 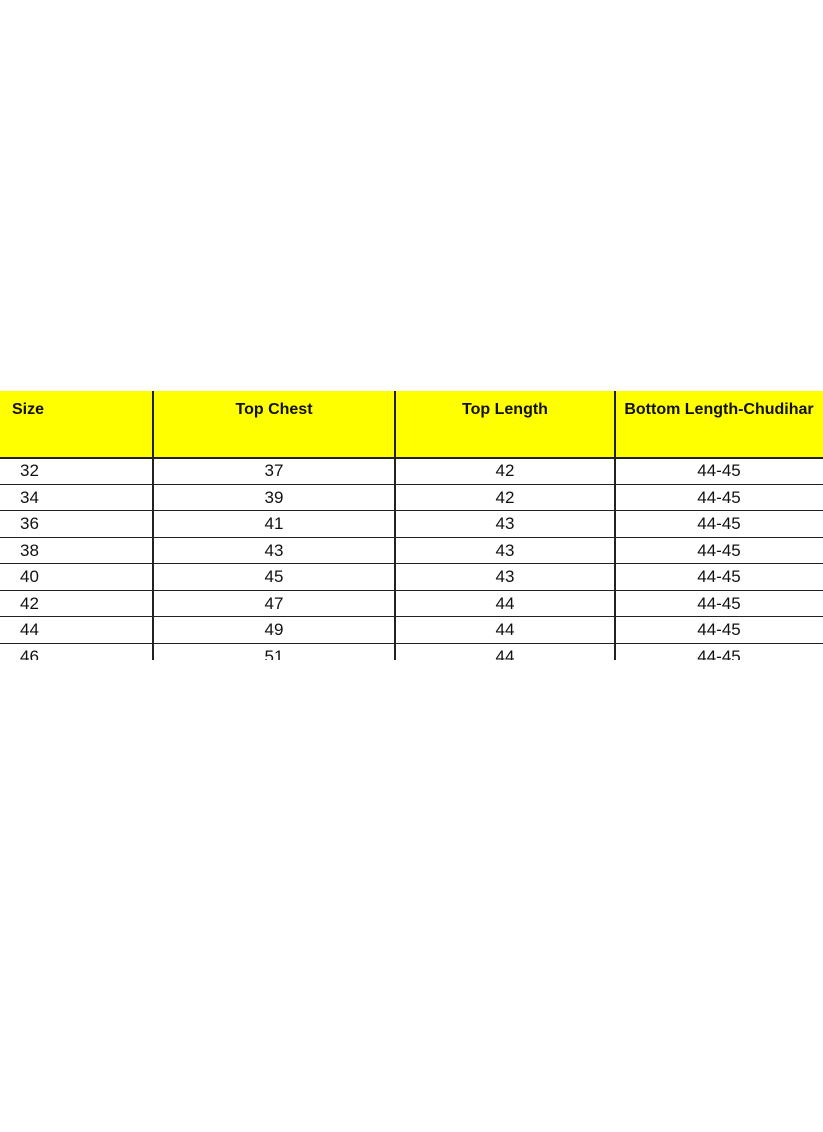 What do you see at coordinates (411, 458) in the screenshot?
I see `header-divider` at bounding box center [411, 458].